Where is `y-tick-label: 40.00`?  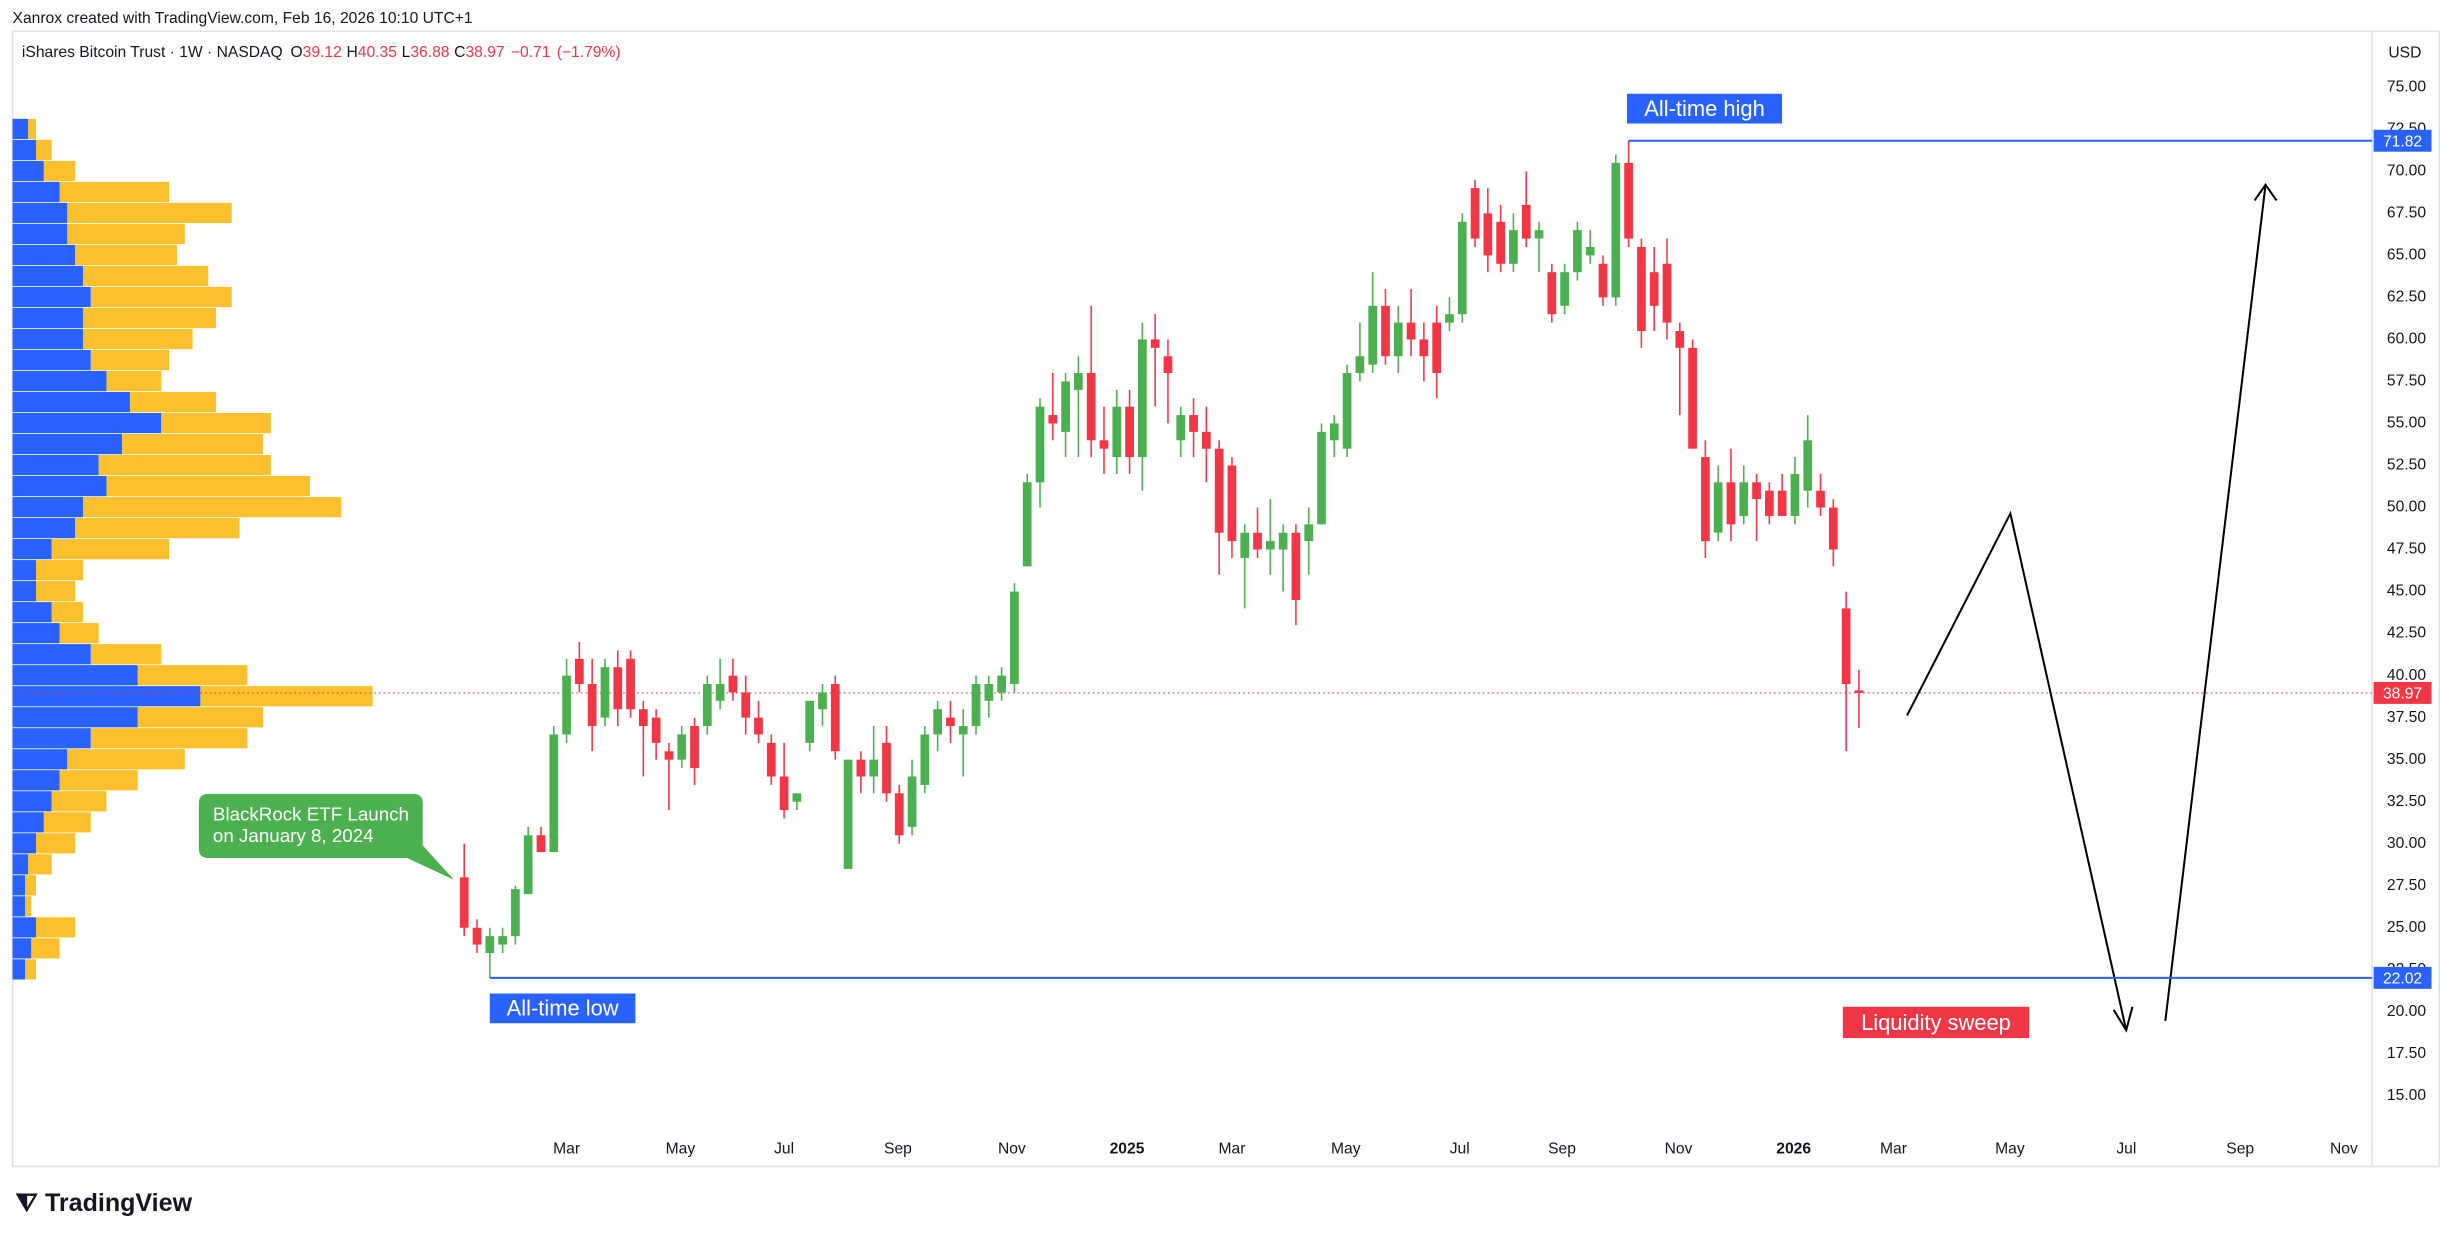
y-tick-label: 40.00 is located at coordinates (2406, 675).